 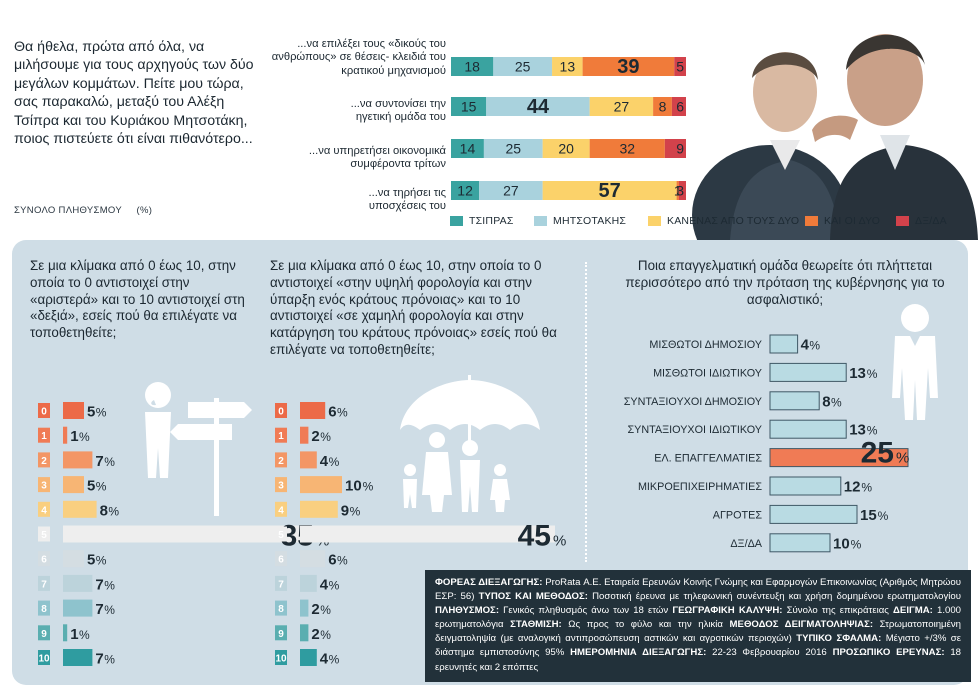 I want to click on tax-welfare-bar-chart: 0 6 %1 2 %2 4 %3 10 %4 9 %5 45 %6 6 %7 4 %8 2 %9 2 %10 4%, so click(x=420, y=535).